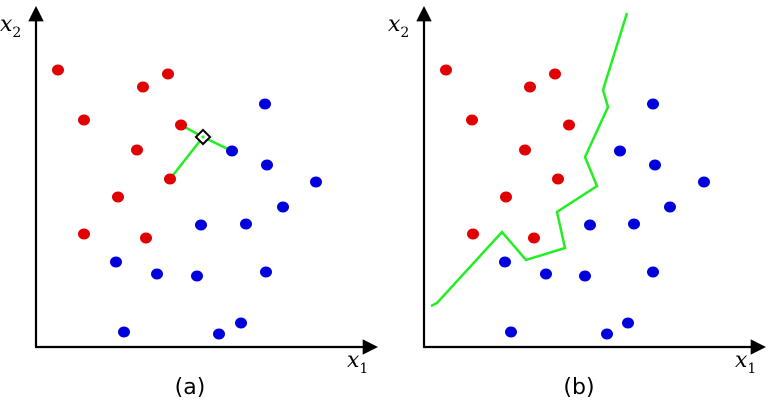 The width and height of the screenshot is (769, 412). What do you see at coordinates (357, 362) in the screenshot?
I see `panel-a-x1-label: x1` at bounding box center [357, 362].